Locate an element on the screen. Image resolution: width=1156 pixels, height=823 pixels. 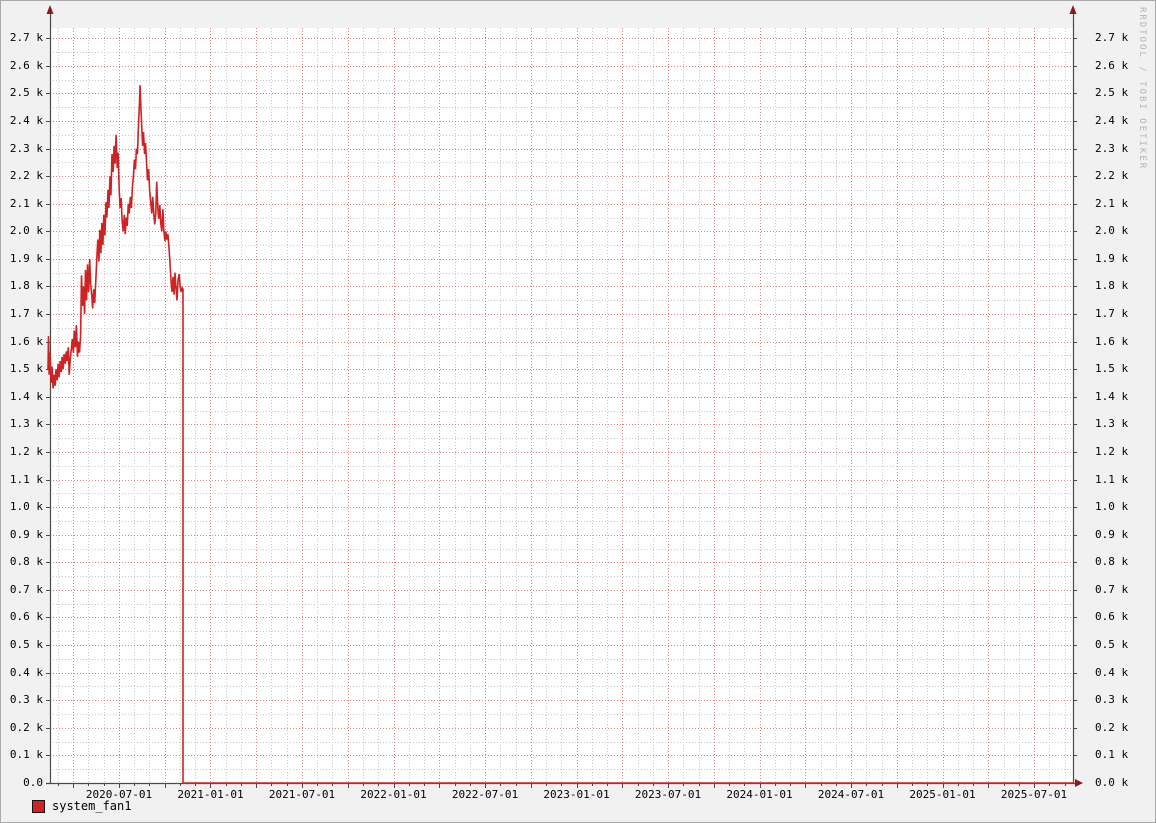
y-axis-label-right: 1.5 k is located at coordinates (1112, 369).